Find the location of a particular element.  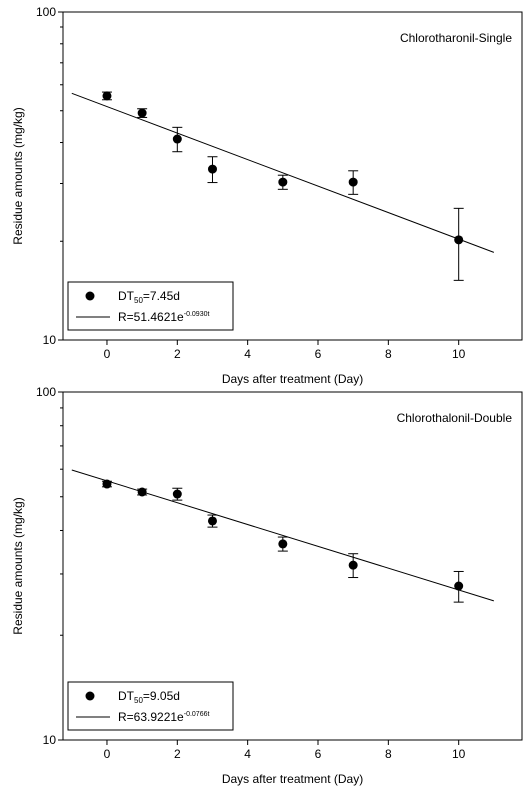

legend-label: DT50=9.05d is located at coordinates (149, 697).